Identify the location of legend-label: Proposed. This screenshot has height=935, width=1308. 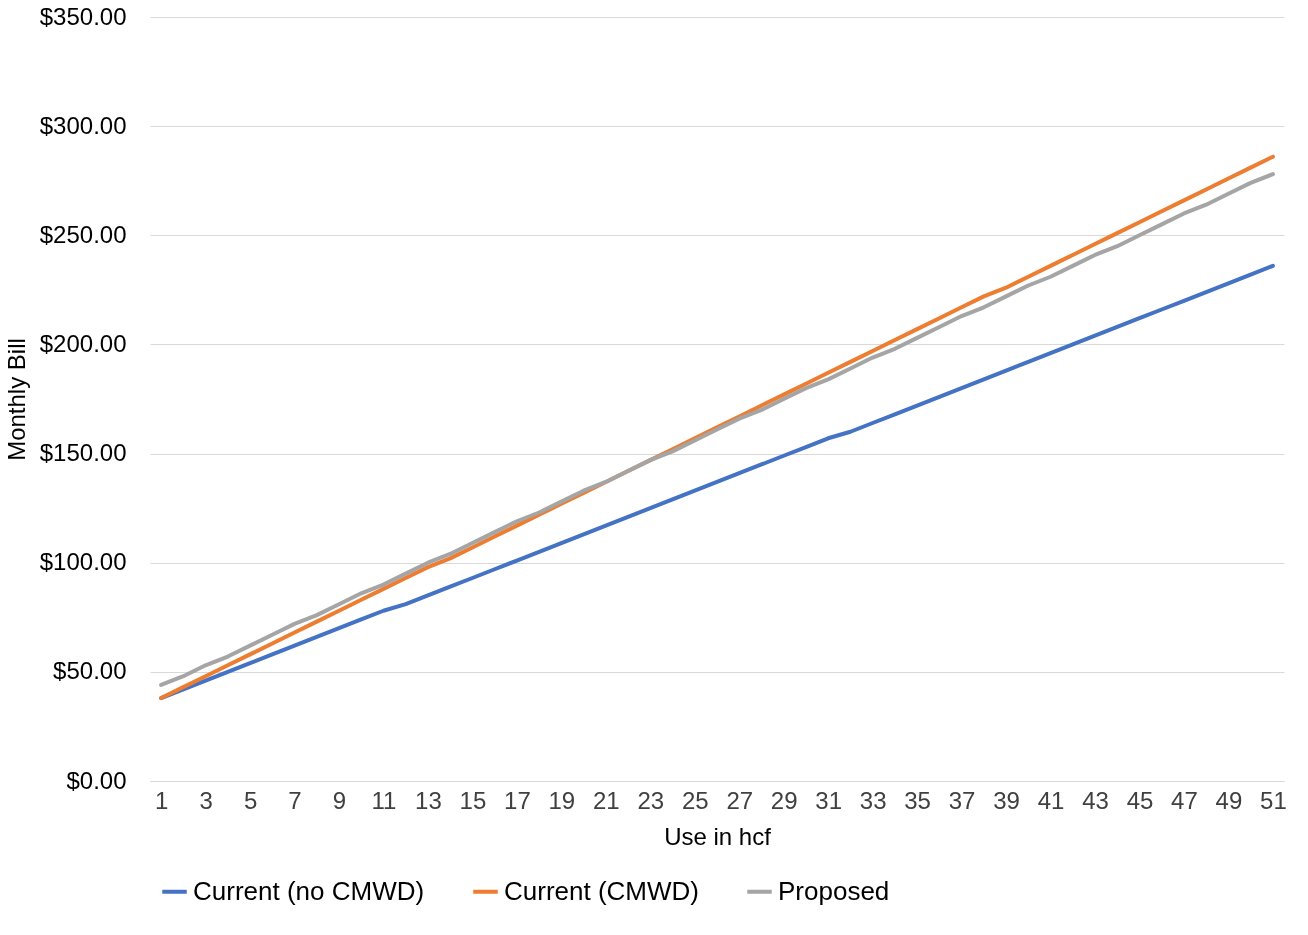
(834, 890).